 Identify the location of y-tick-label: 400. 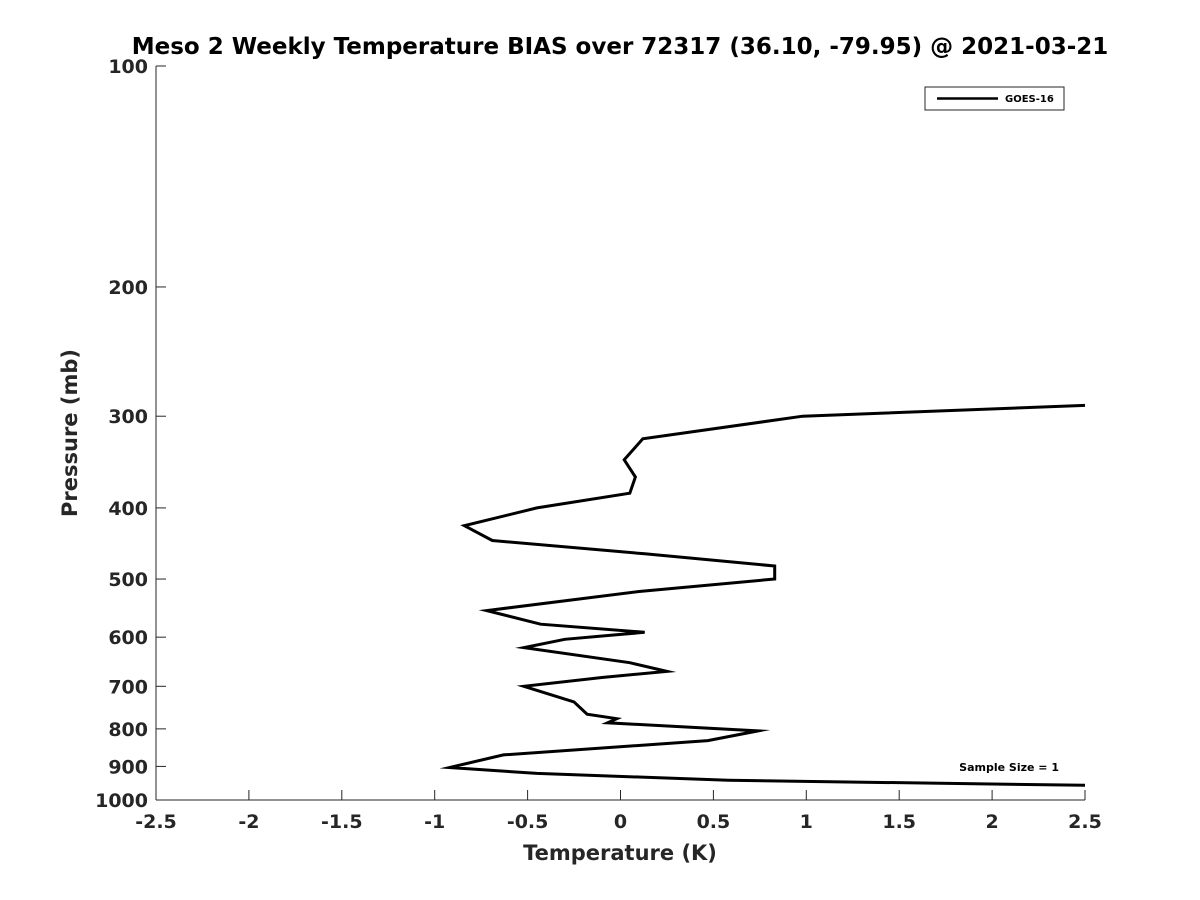
(128, 509).